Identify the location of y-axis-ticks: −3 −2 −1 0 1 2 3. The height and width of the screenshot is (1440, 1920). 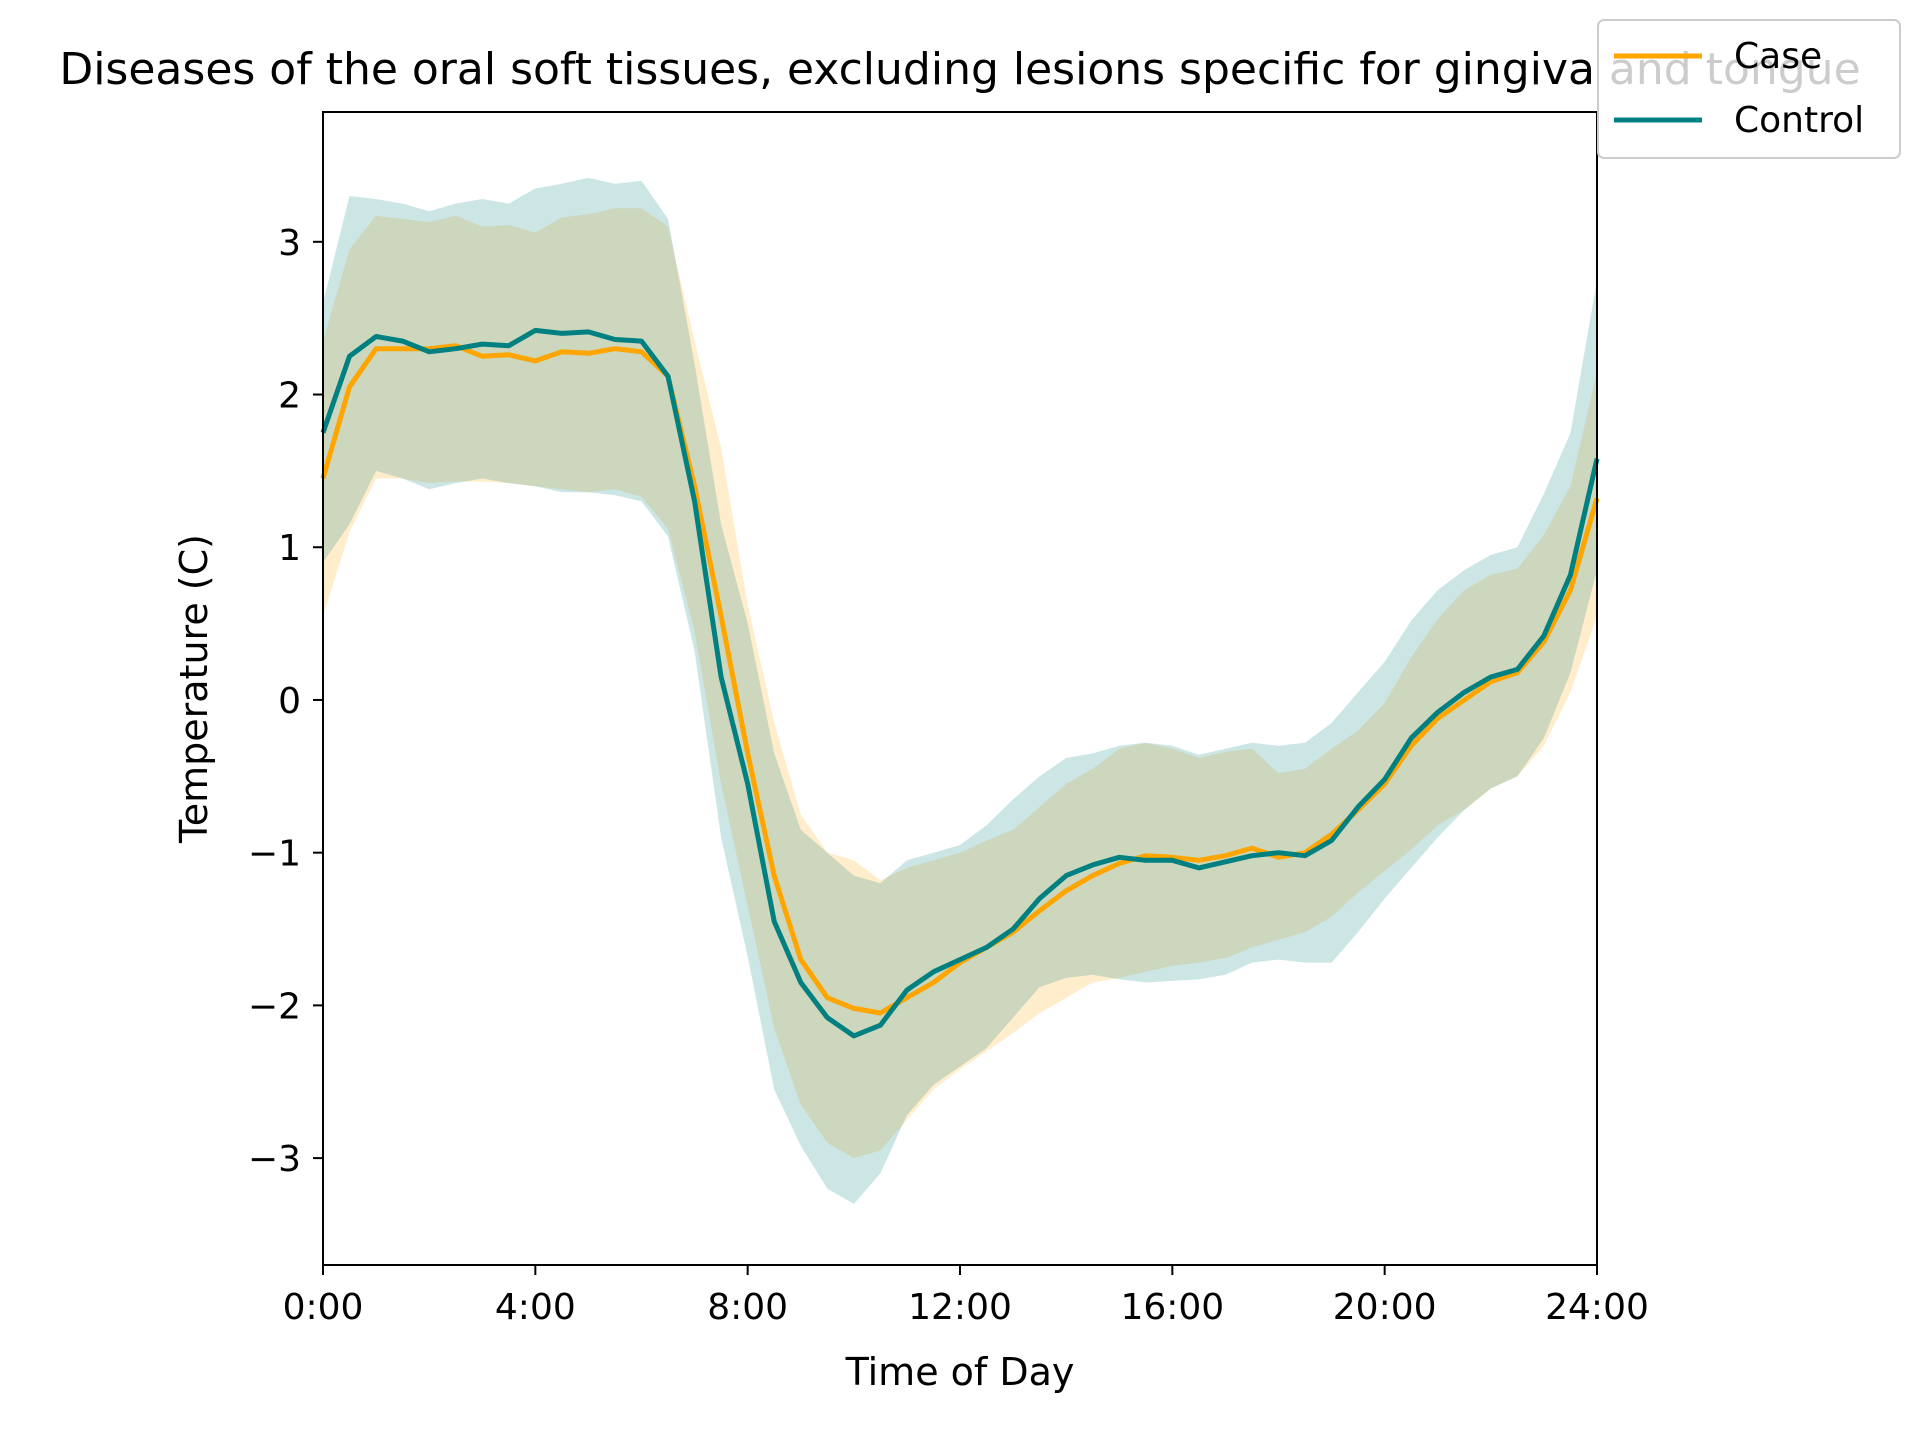
(285, 701).